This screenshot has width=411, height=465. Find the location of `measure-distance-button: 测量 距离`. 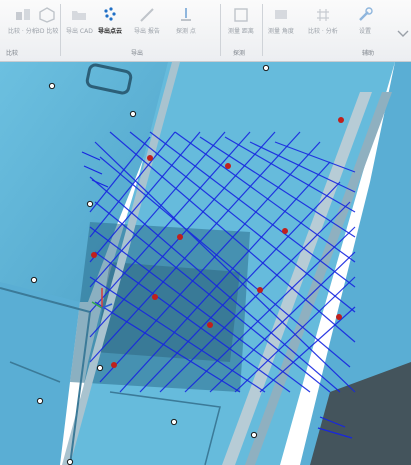

measure-distance-button: 测量 距离 is located at coordinates (241, 25).